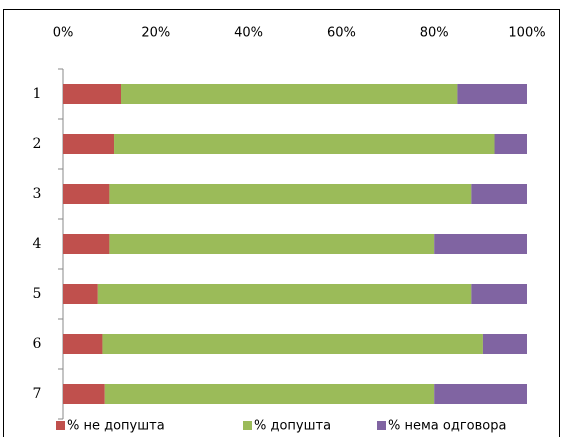 This screenshot has height=437, width=563. What do you see at coordinates (434, 33) in the screenshot?
I see `x-tick-label: 80%` at bounding box center [434, 33].